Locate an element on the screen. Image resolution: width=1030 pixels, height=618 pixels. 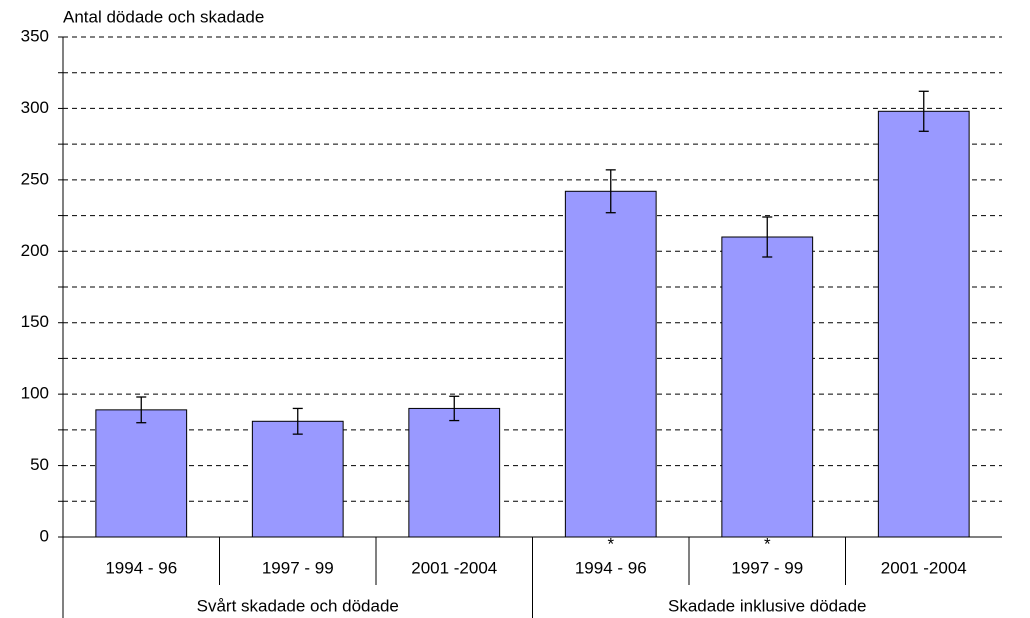
group-label: Svårt skadade och dödade is located at coordinates (298, 605).